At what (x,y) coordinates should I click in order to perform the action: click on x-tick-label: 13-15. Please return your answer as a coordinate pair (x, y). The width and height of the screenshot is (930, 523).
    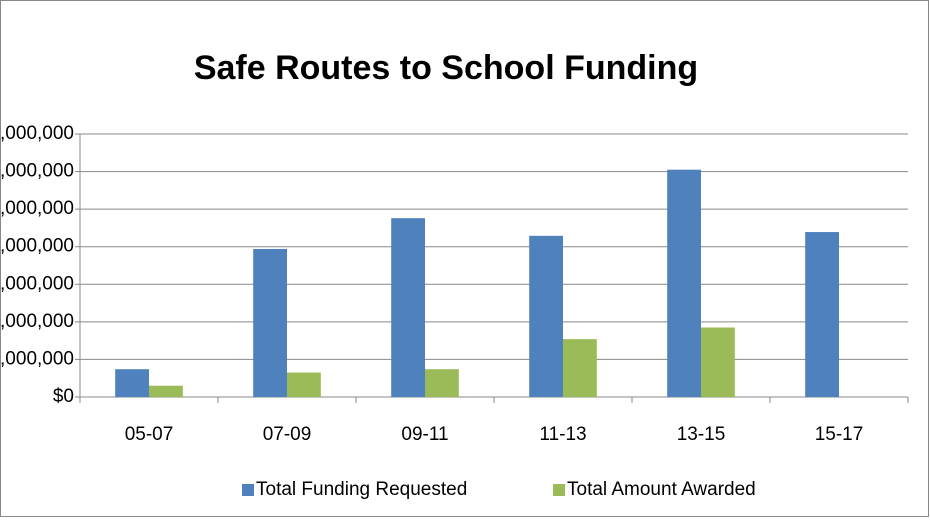
    Looking at the image, I should click on (701, 434).